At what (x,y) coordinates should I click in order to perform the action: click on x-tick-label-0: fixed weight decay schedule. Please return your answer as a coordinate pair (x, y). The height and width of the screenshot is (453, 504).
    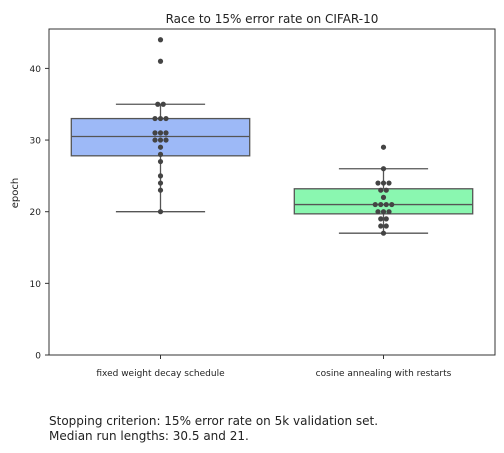
    Looking at the image, I should click on (160, 374).